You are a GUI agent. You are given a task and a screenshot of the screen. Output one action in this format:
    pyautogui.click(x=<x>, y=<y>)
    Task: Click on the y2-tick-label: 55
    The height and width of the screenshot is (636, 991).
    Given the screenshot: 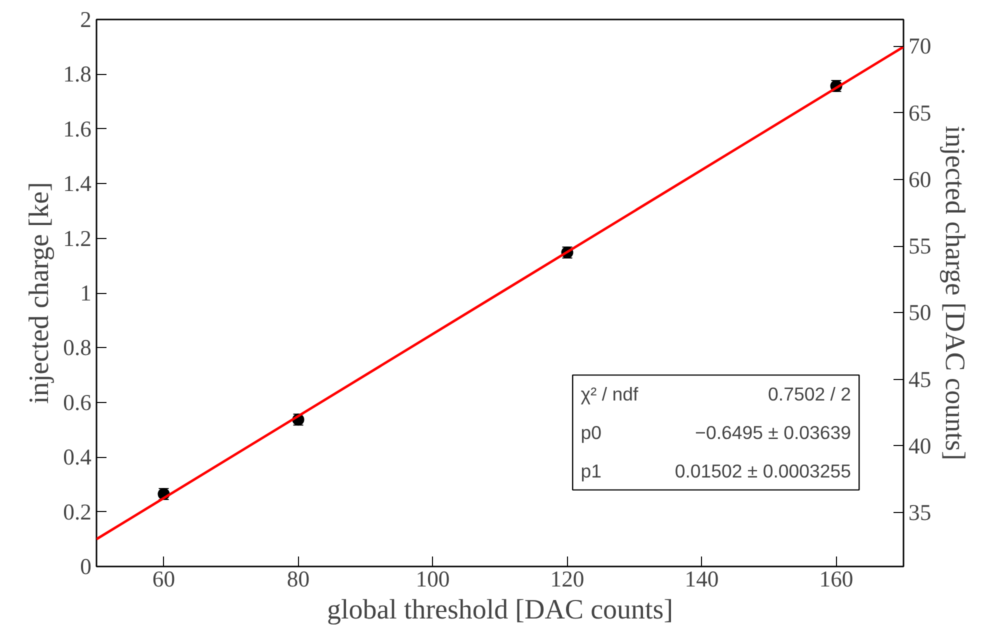 What is the action you would take?
    pyautogui.click(x=920, y=246)
    